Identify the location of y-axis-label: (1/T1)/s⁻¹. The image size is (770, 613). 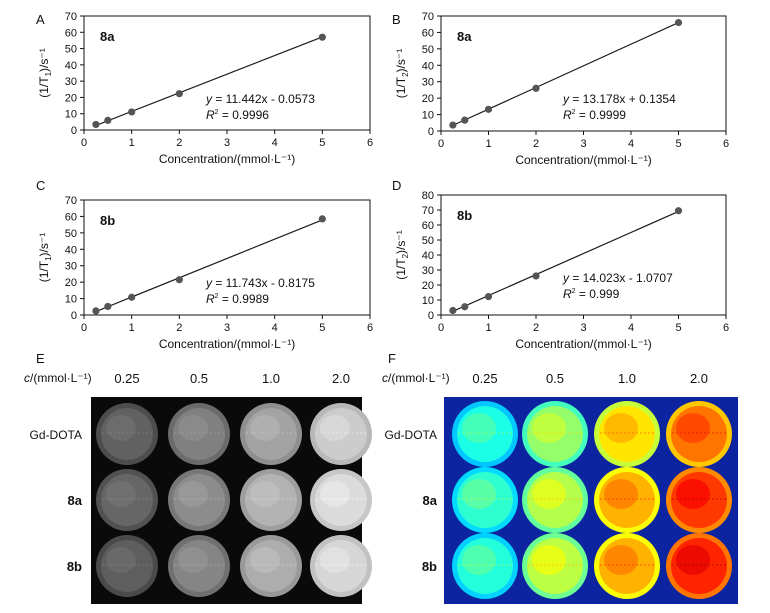
(45, 257).